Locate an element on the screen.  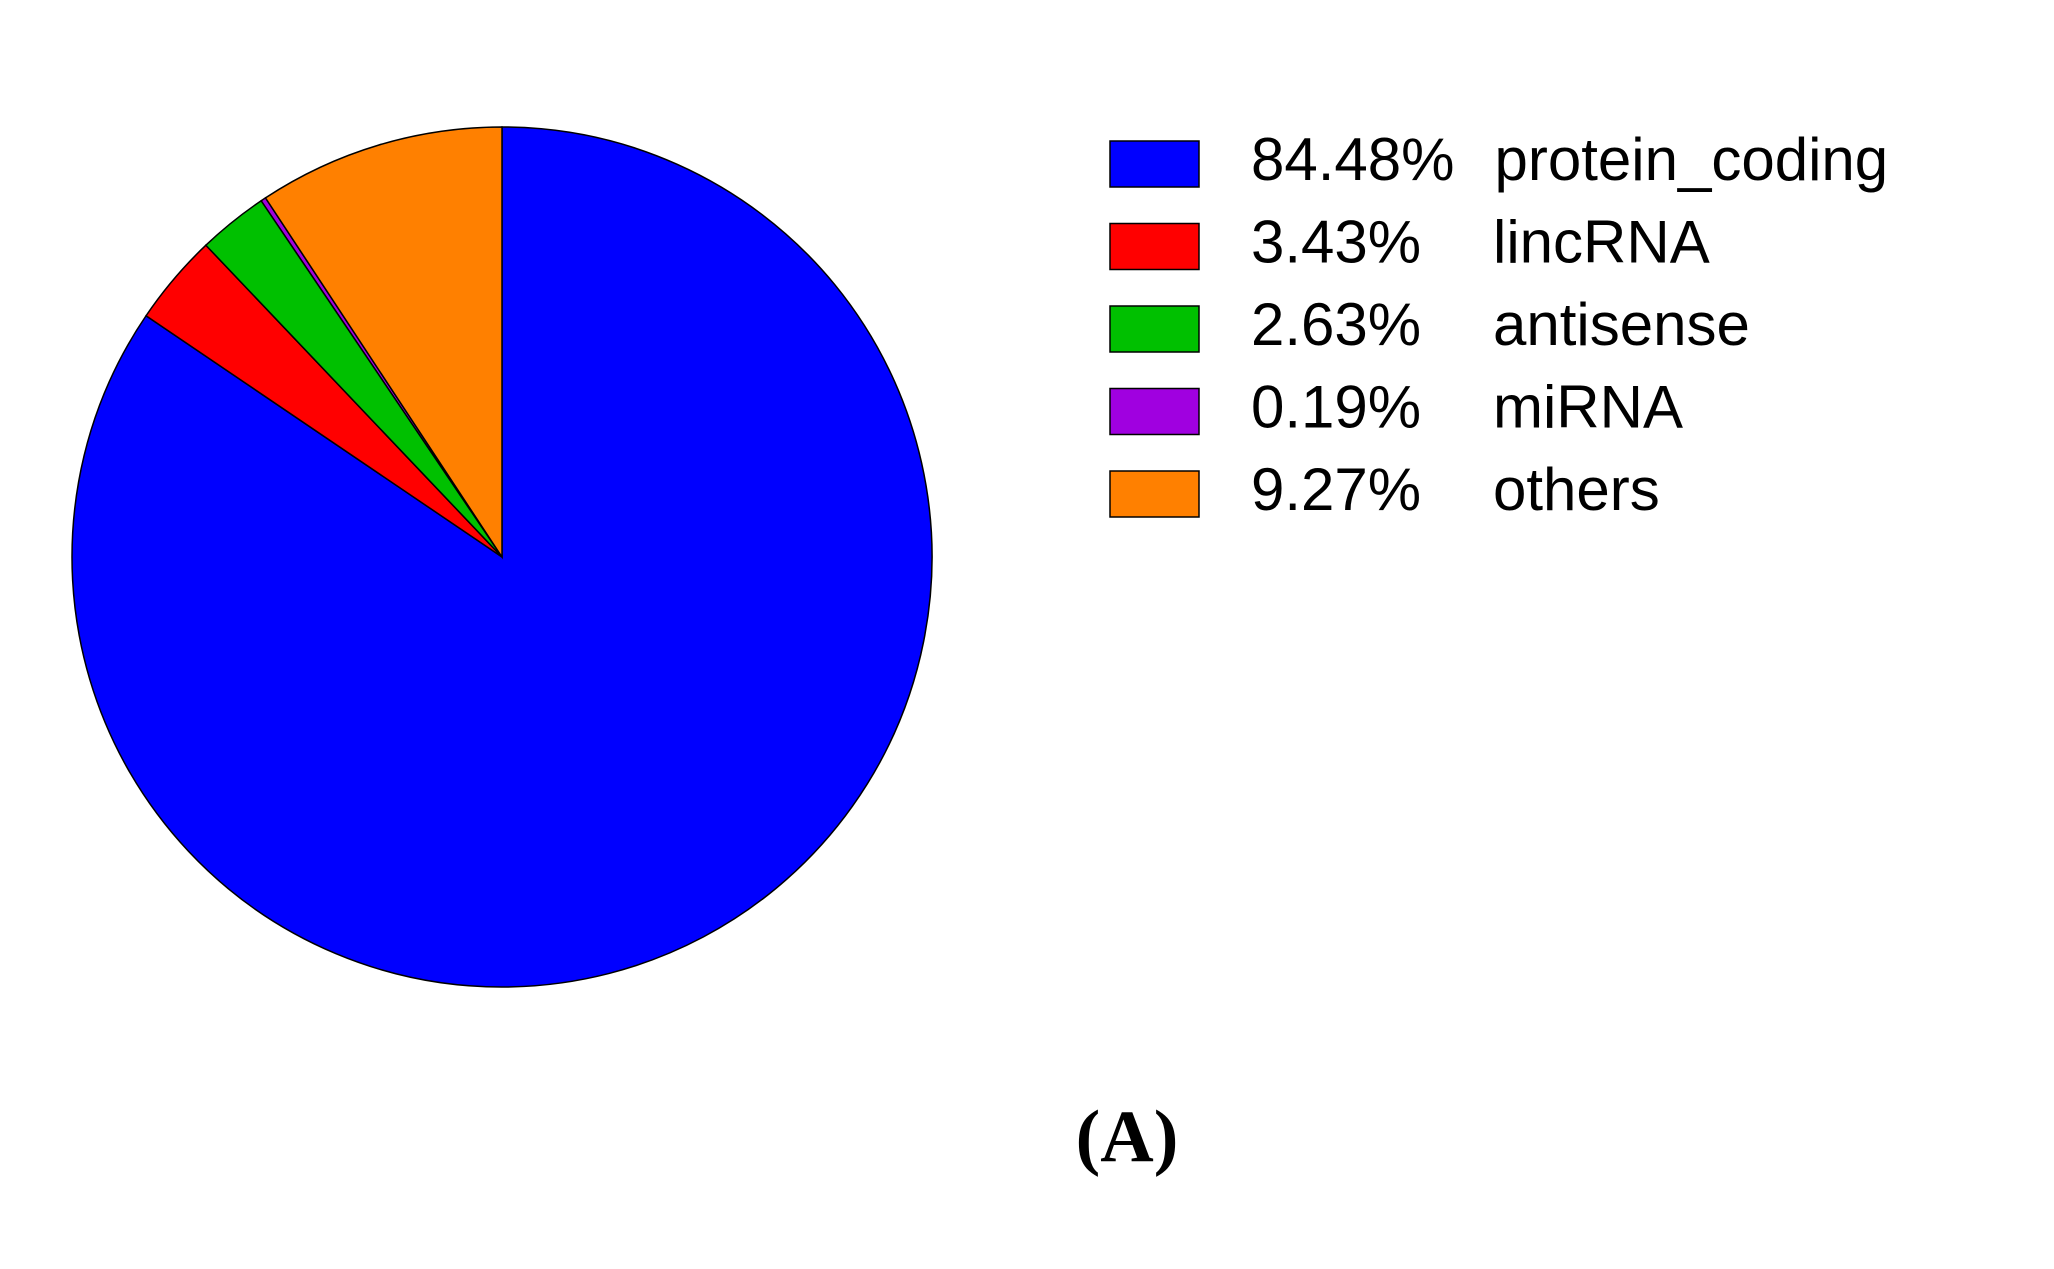
legend-label: protein_coding is located at coordinates (1692, 159).